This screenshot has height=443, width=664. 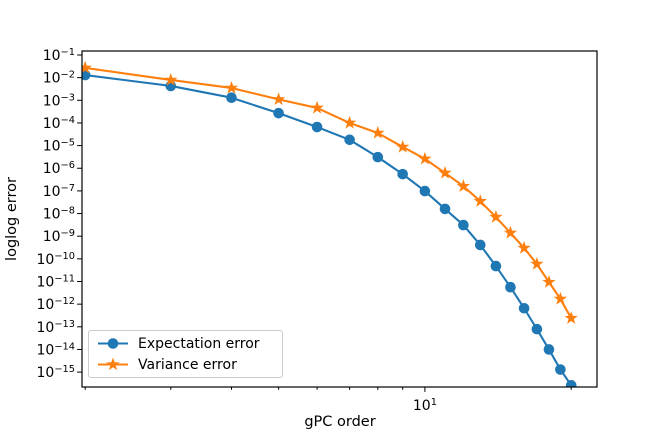 What do you see at coordinates (59, 123) in the screenshot?
I see `svg-text: 10⁻⁴` at bounding box center [59, 123].